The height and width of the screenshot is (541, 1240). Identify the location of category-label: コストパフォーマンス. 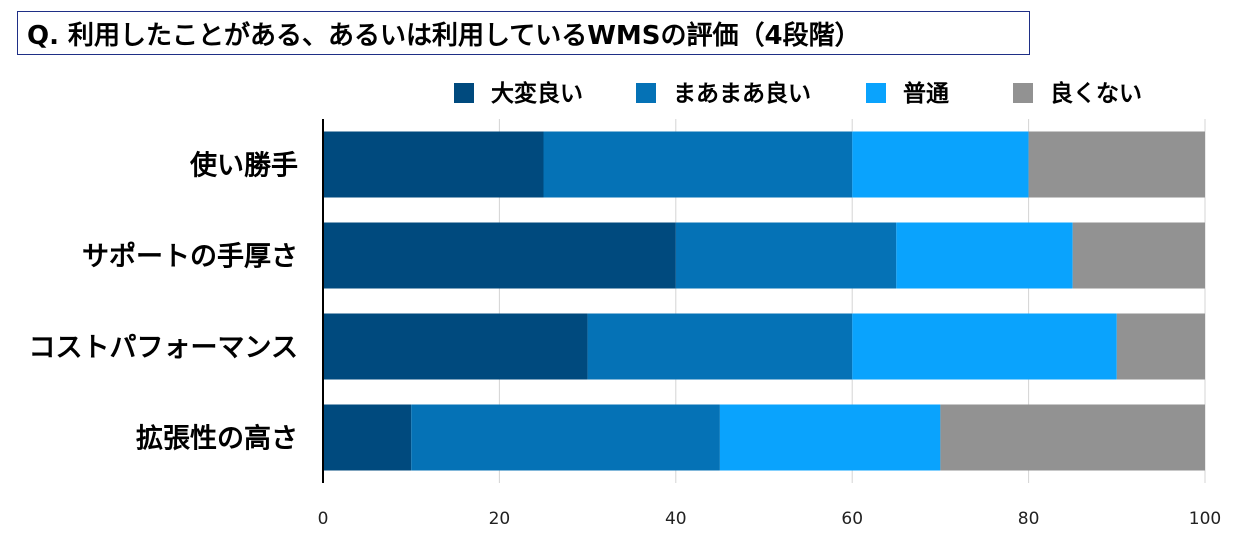
(163, 348).